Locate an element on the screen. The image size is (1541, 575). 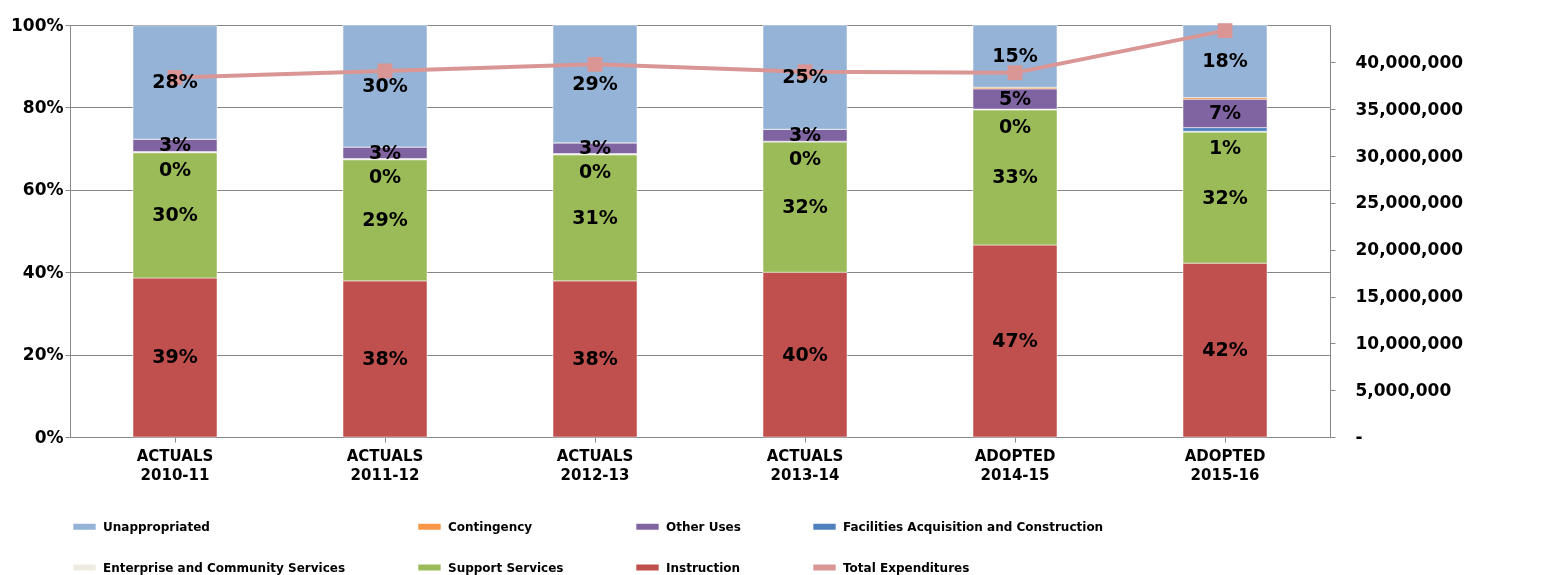
x-tick-label: ACTUALS 2010-11 is located at coordinates (175, 465).